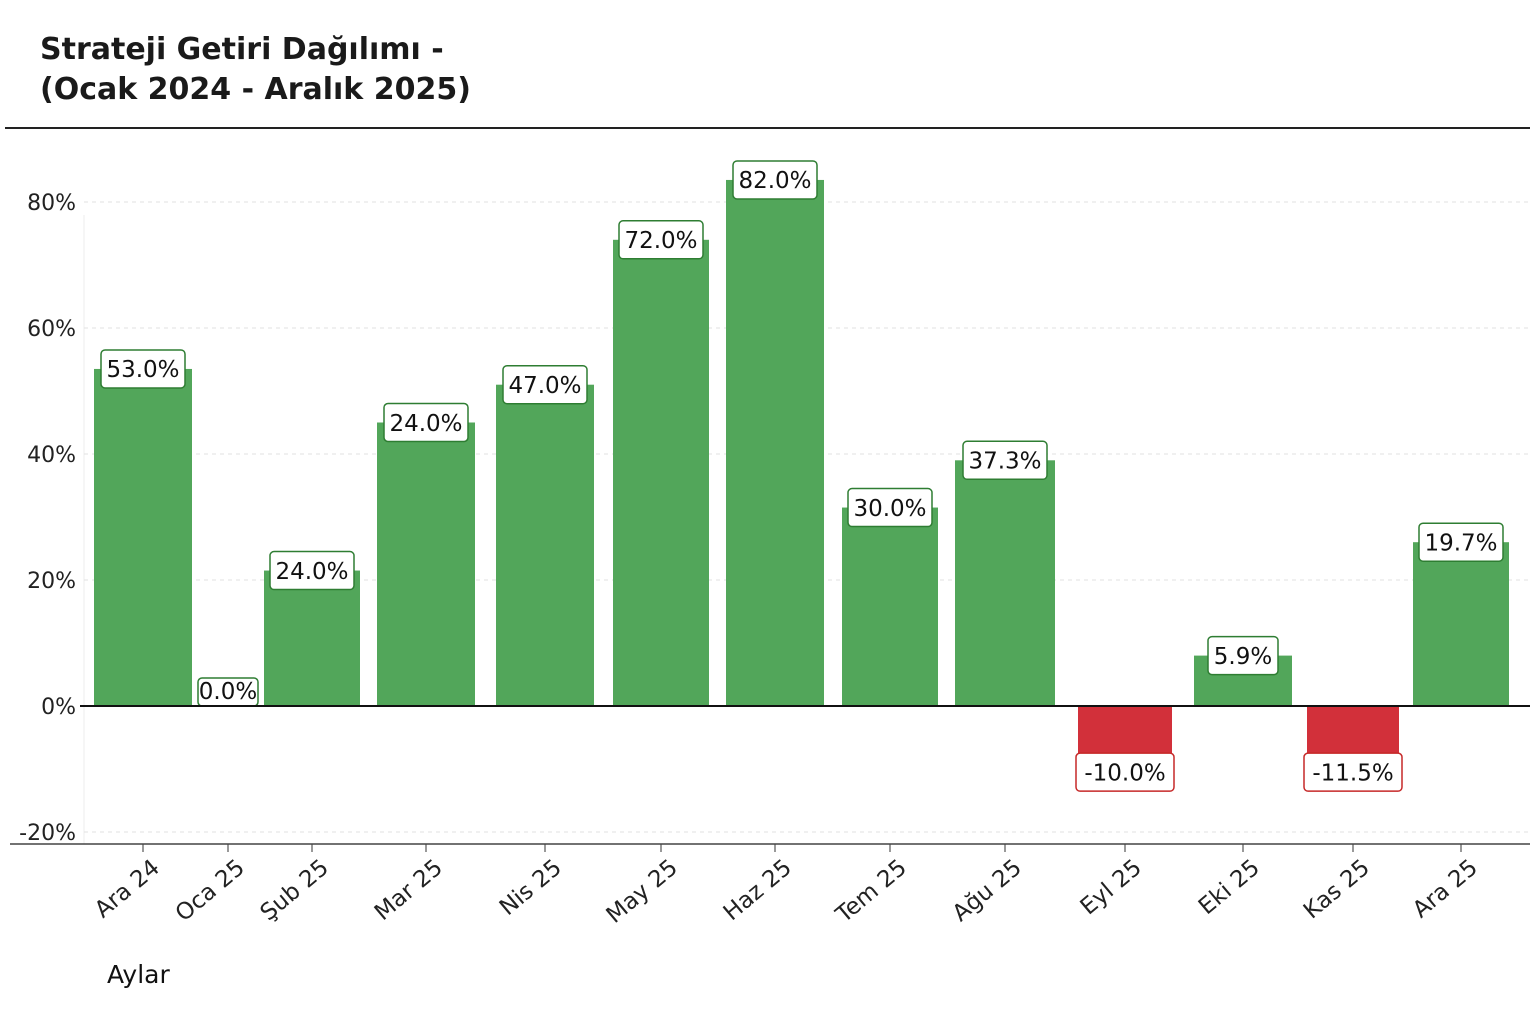  I want to click on x-axis-label: Aylar, so click(138, 974).